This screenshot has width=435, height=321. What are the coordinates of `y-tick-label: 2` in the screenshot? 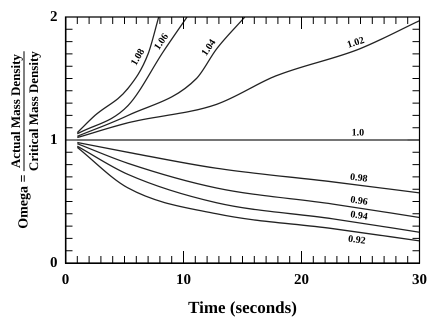 It's located at (54, 16).